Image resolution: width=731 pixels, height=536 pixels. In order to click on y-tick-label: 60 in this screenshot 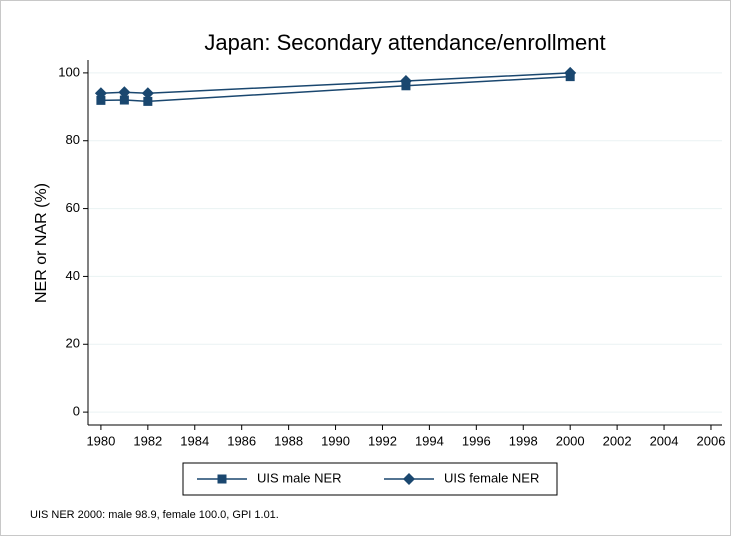, I will do `click(73, 207)`.